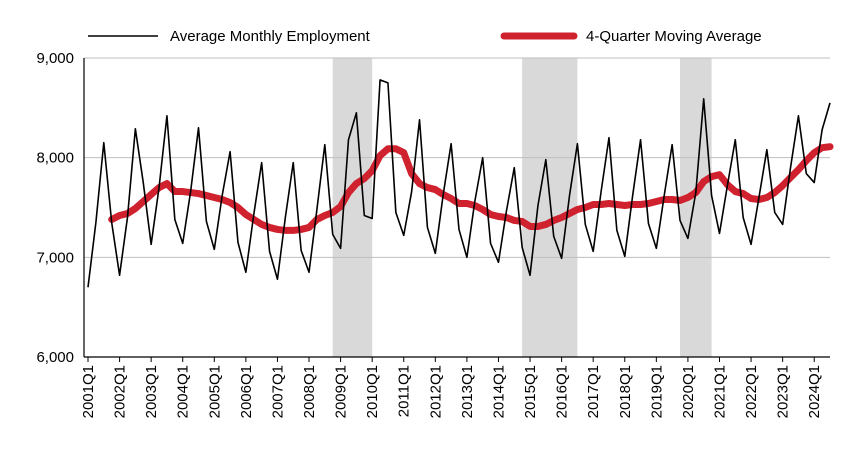 The image size is (850, 454). I want to click on x-tick-label: 2022Q1, so click(751, 391).